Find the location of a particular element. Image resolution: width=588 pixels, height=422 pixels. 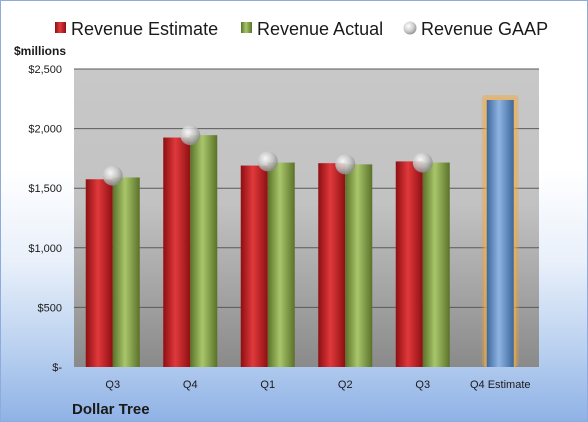

y-tick-label: $500 is located at coordinates (50, 308).